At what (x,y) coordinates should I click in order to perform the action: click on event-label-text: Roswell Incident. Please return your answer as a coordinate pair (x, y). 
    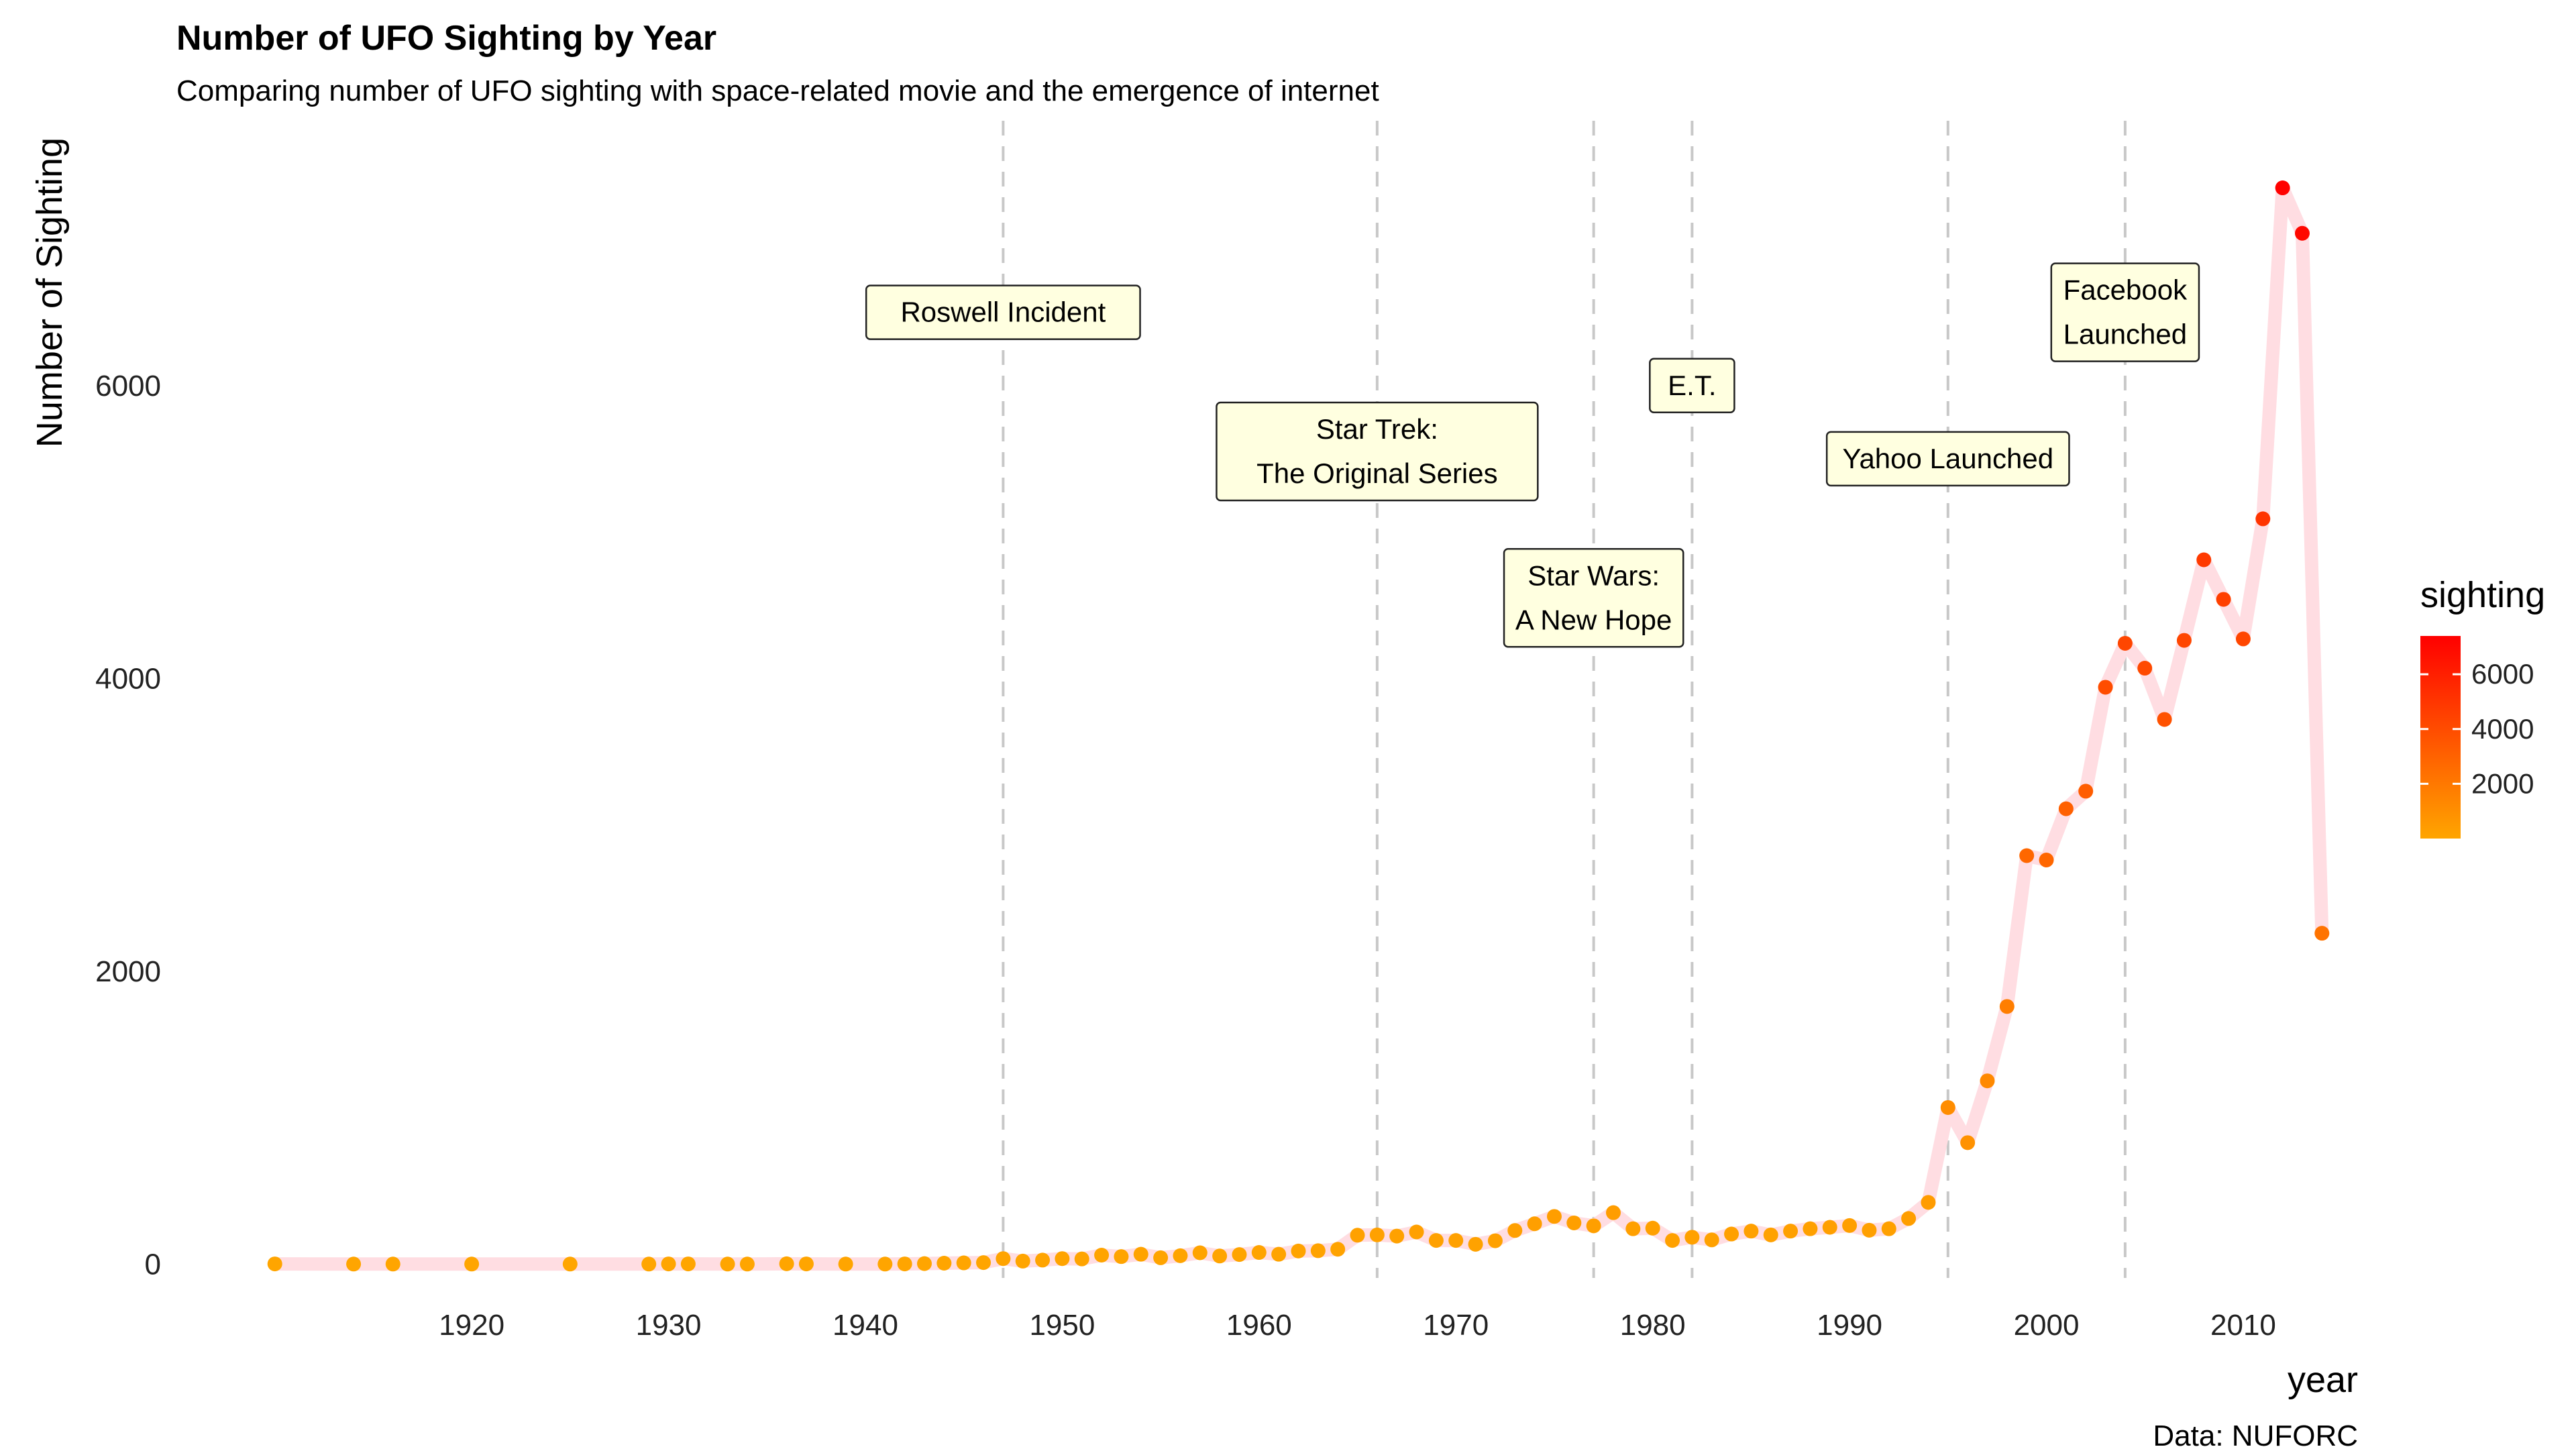
    Looking at the image, I should click on (1003, 312).